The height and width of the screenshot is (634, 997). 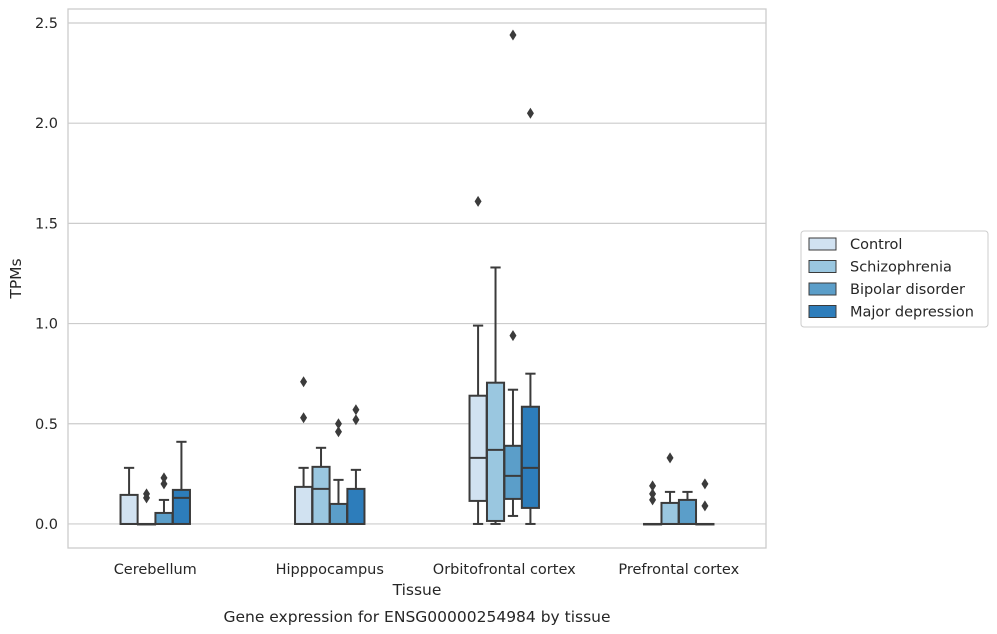 What do you see at coordinates (16, 278) in the screenshot?
I see `y-axis-title: TPMs` at bounding box center [16, 278].